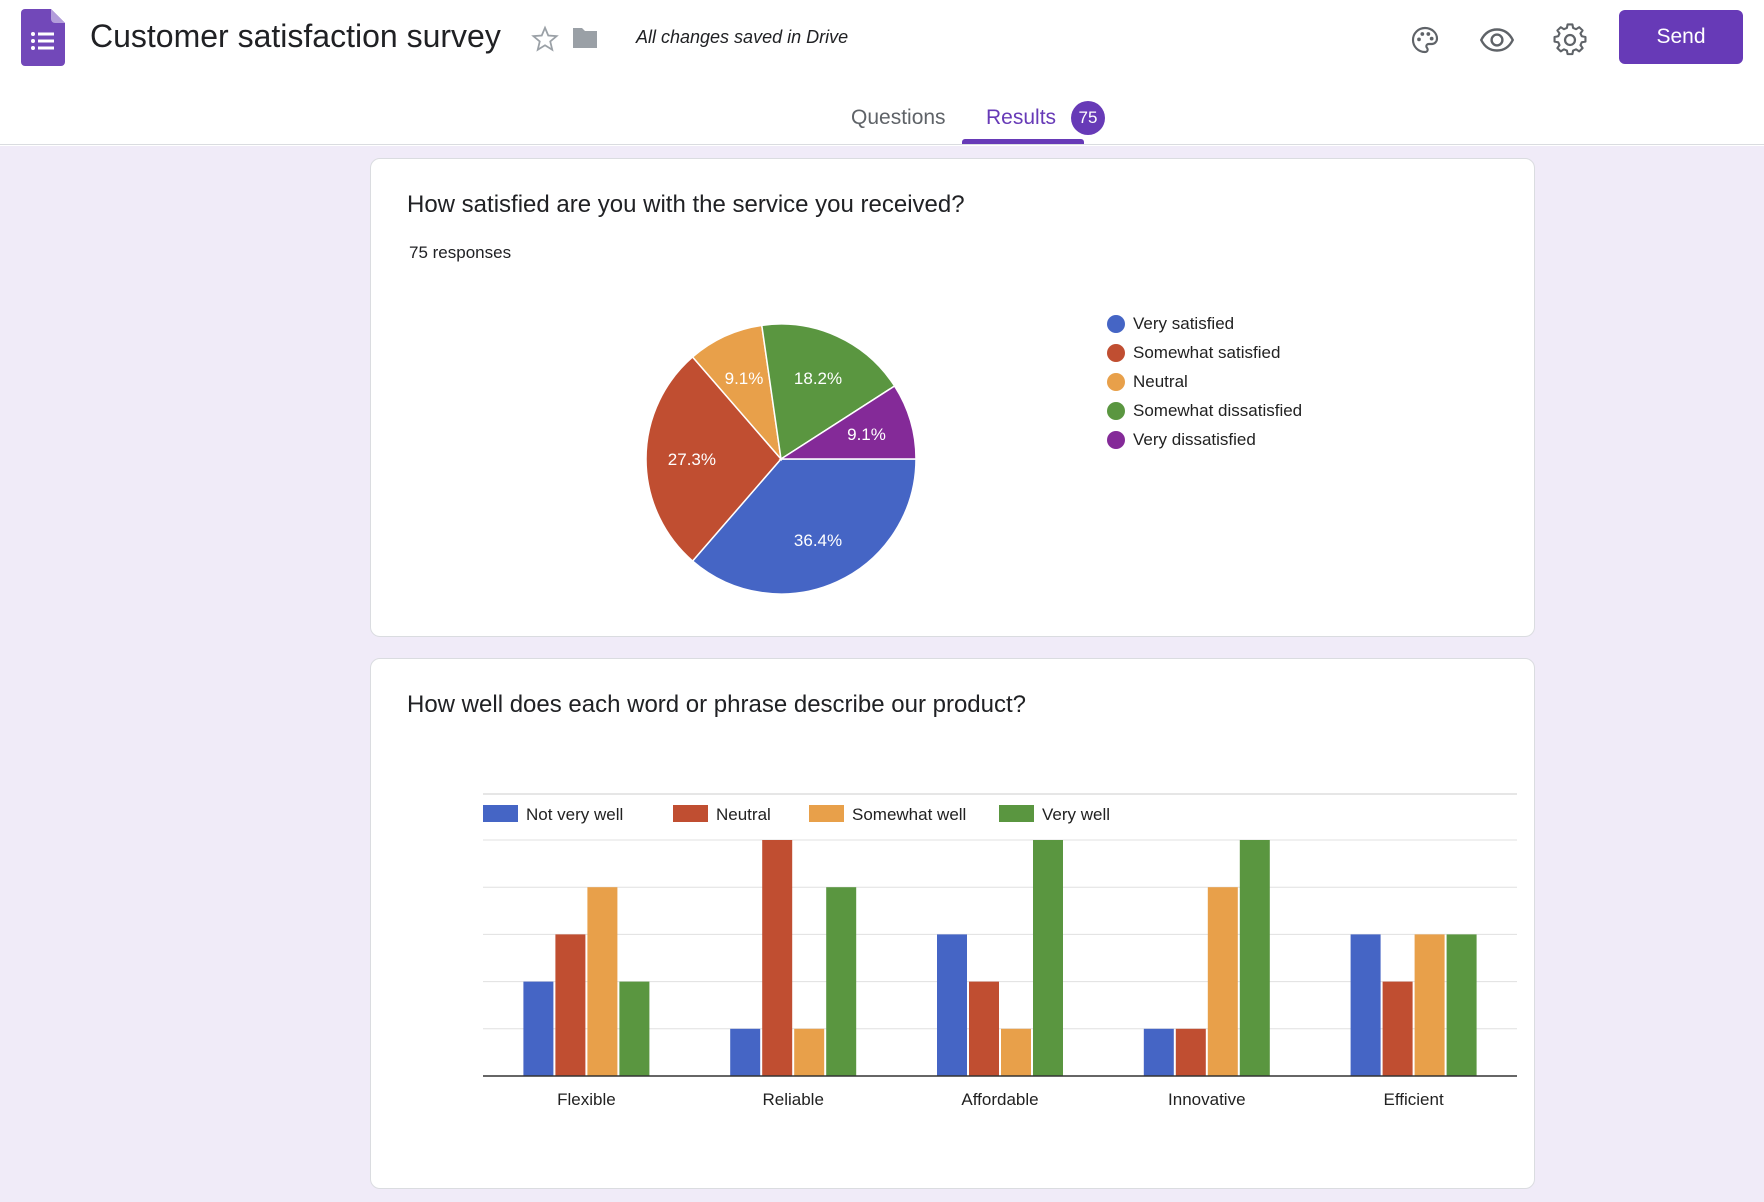  I want to click on bar-legend-swatch-neutral, so click(690, 813).